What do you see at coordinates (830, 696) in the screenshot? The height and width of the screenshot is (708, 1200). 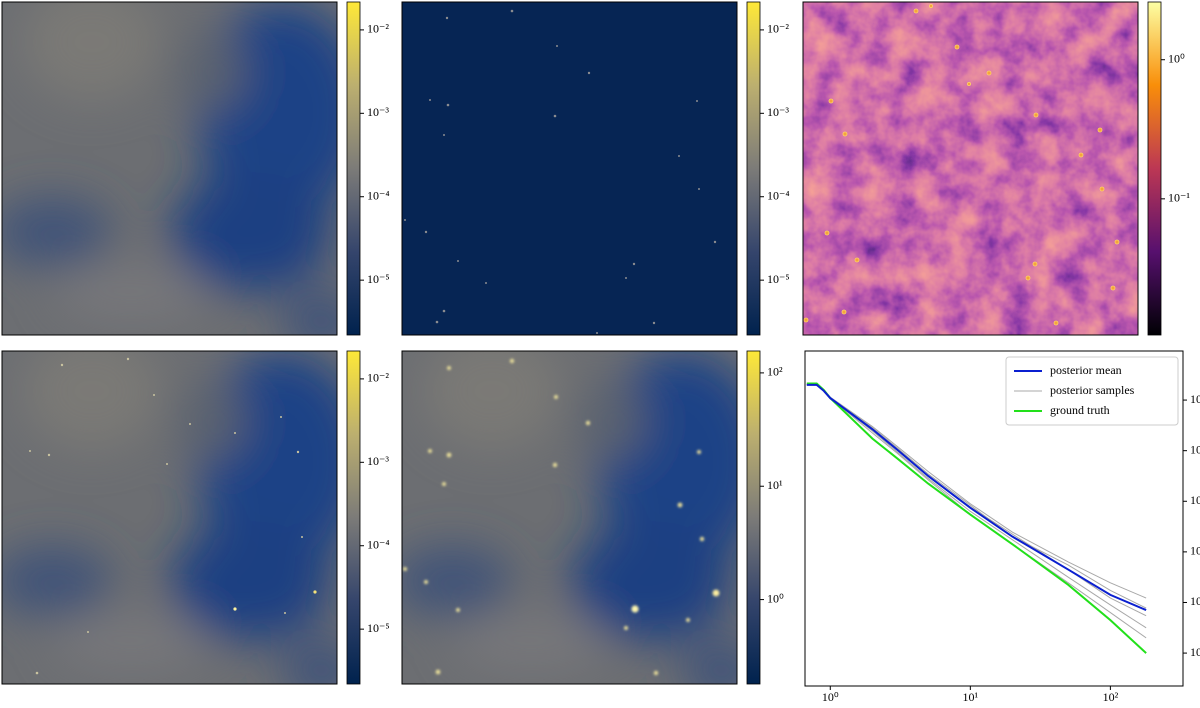 I see `x-tick-label: 10⁰` at bounding box center [830, 696].